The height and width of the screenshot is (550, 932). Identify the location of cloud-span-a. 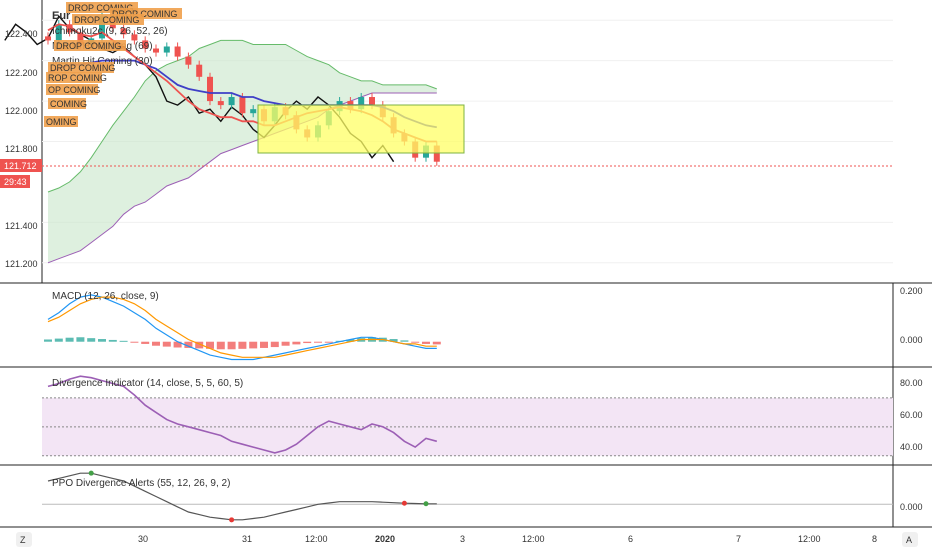
(242, 116).